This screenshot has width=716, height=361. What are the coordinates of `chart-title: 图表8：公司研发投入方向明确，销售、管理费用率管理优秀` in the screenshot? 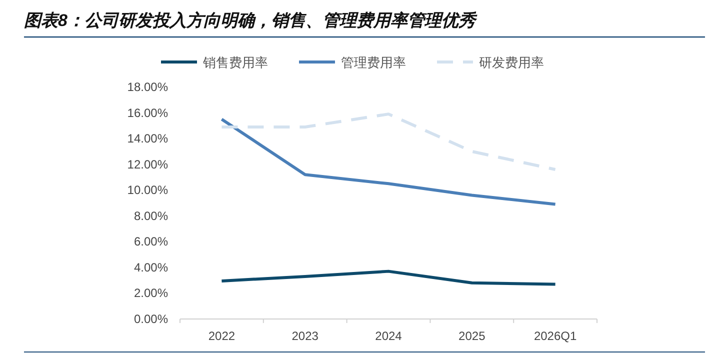 It's located at (251, 20).